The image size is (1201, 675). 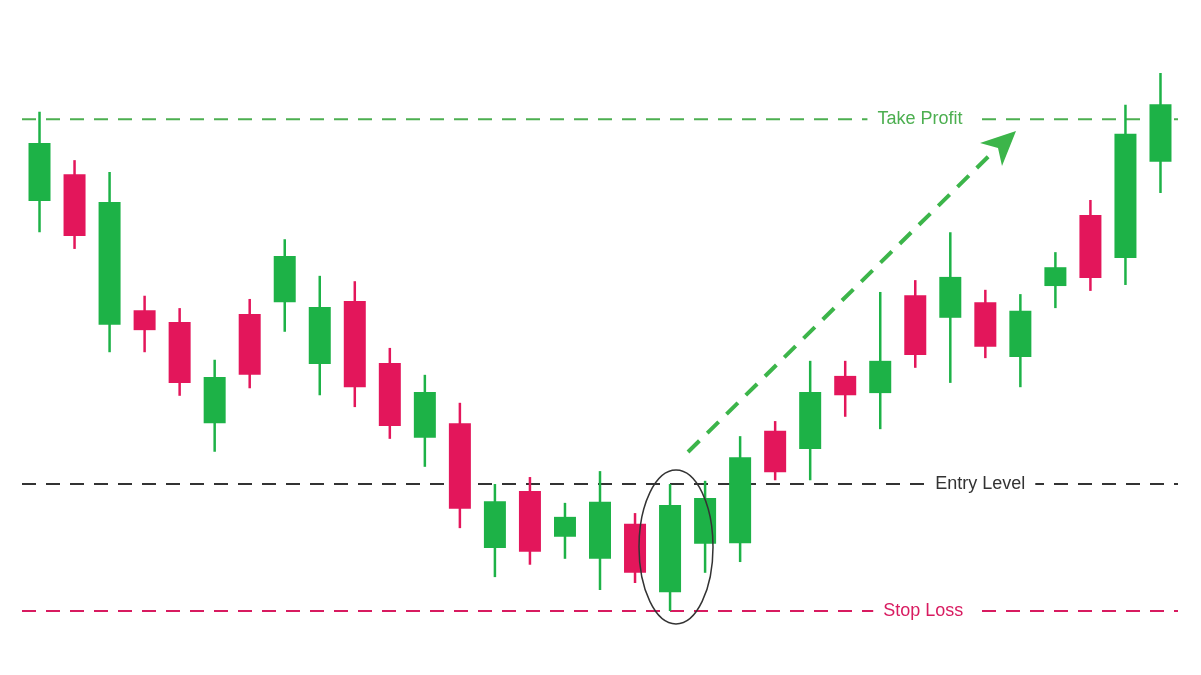 What do you see at coordinates (923, 609) in the screenshot?
I see `ref-line-label: Stop Loss` at bounding box center [923, 609].